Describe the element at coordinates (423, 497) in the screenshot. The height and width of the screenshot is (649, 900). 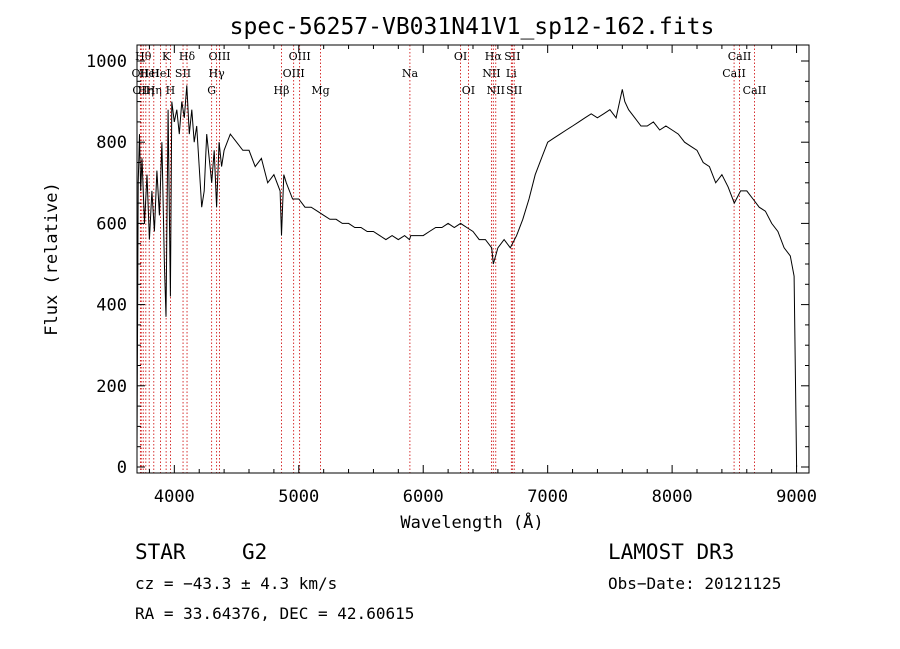
I see `x-tick-label: 6000` at that location.